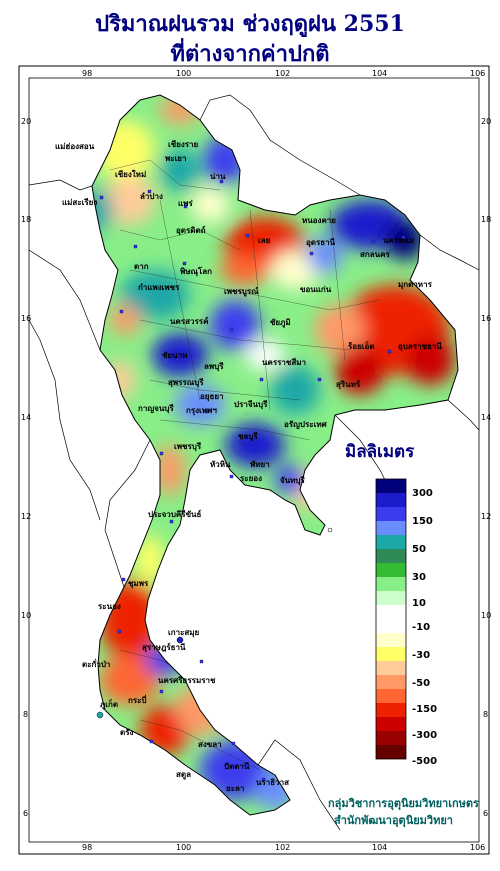 Image resolution: width=500 pixels, height=871 pixels. I want to click on place-label: สกลนคร, so click(375, 254).